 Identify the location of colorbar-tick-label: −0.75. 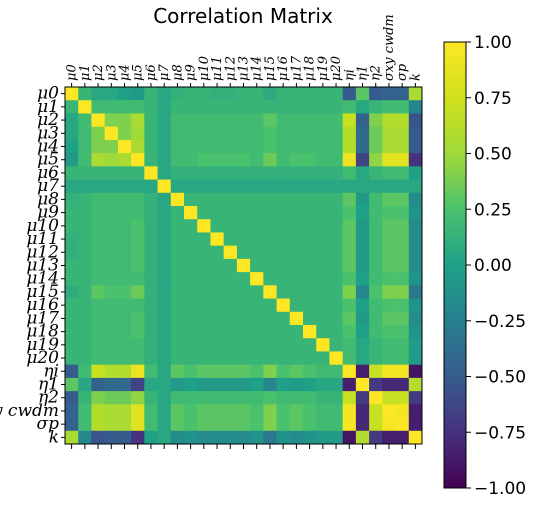
(500, 433).